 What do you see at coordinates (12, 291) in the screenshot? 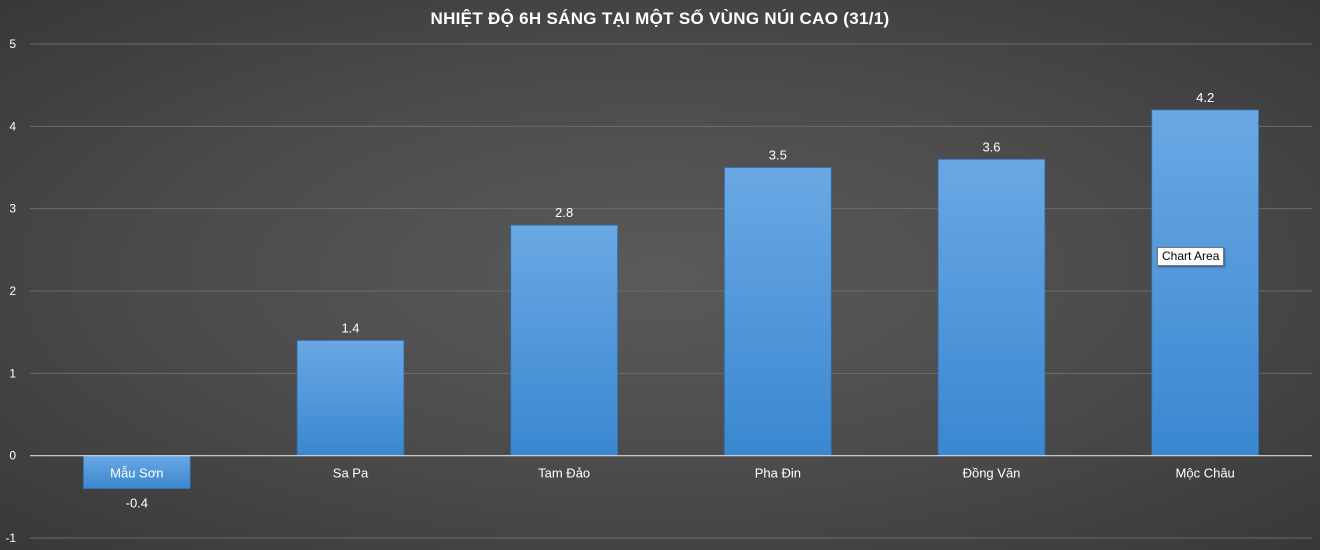
I see `y-tick-label: 2` at bounding box center [12, 291].